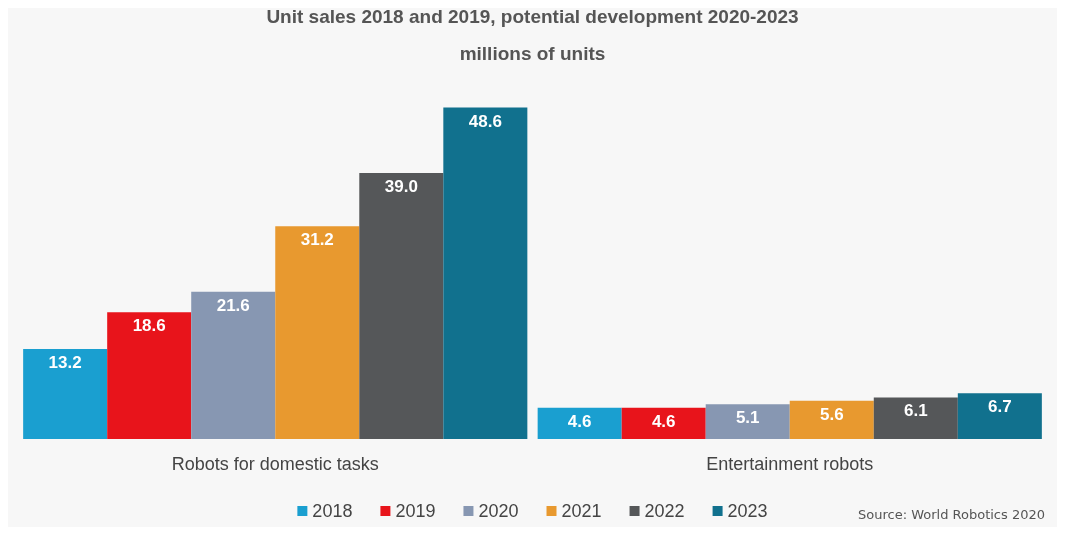 The height and width of the screenshot is (535, 1065). I want to click on legend-label: 2021, so click(581, 511).